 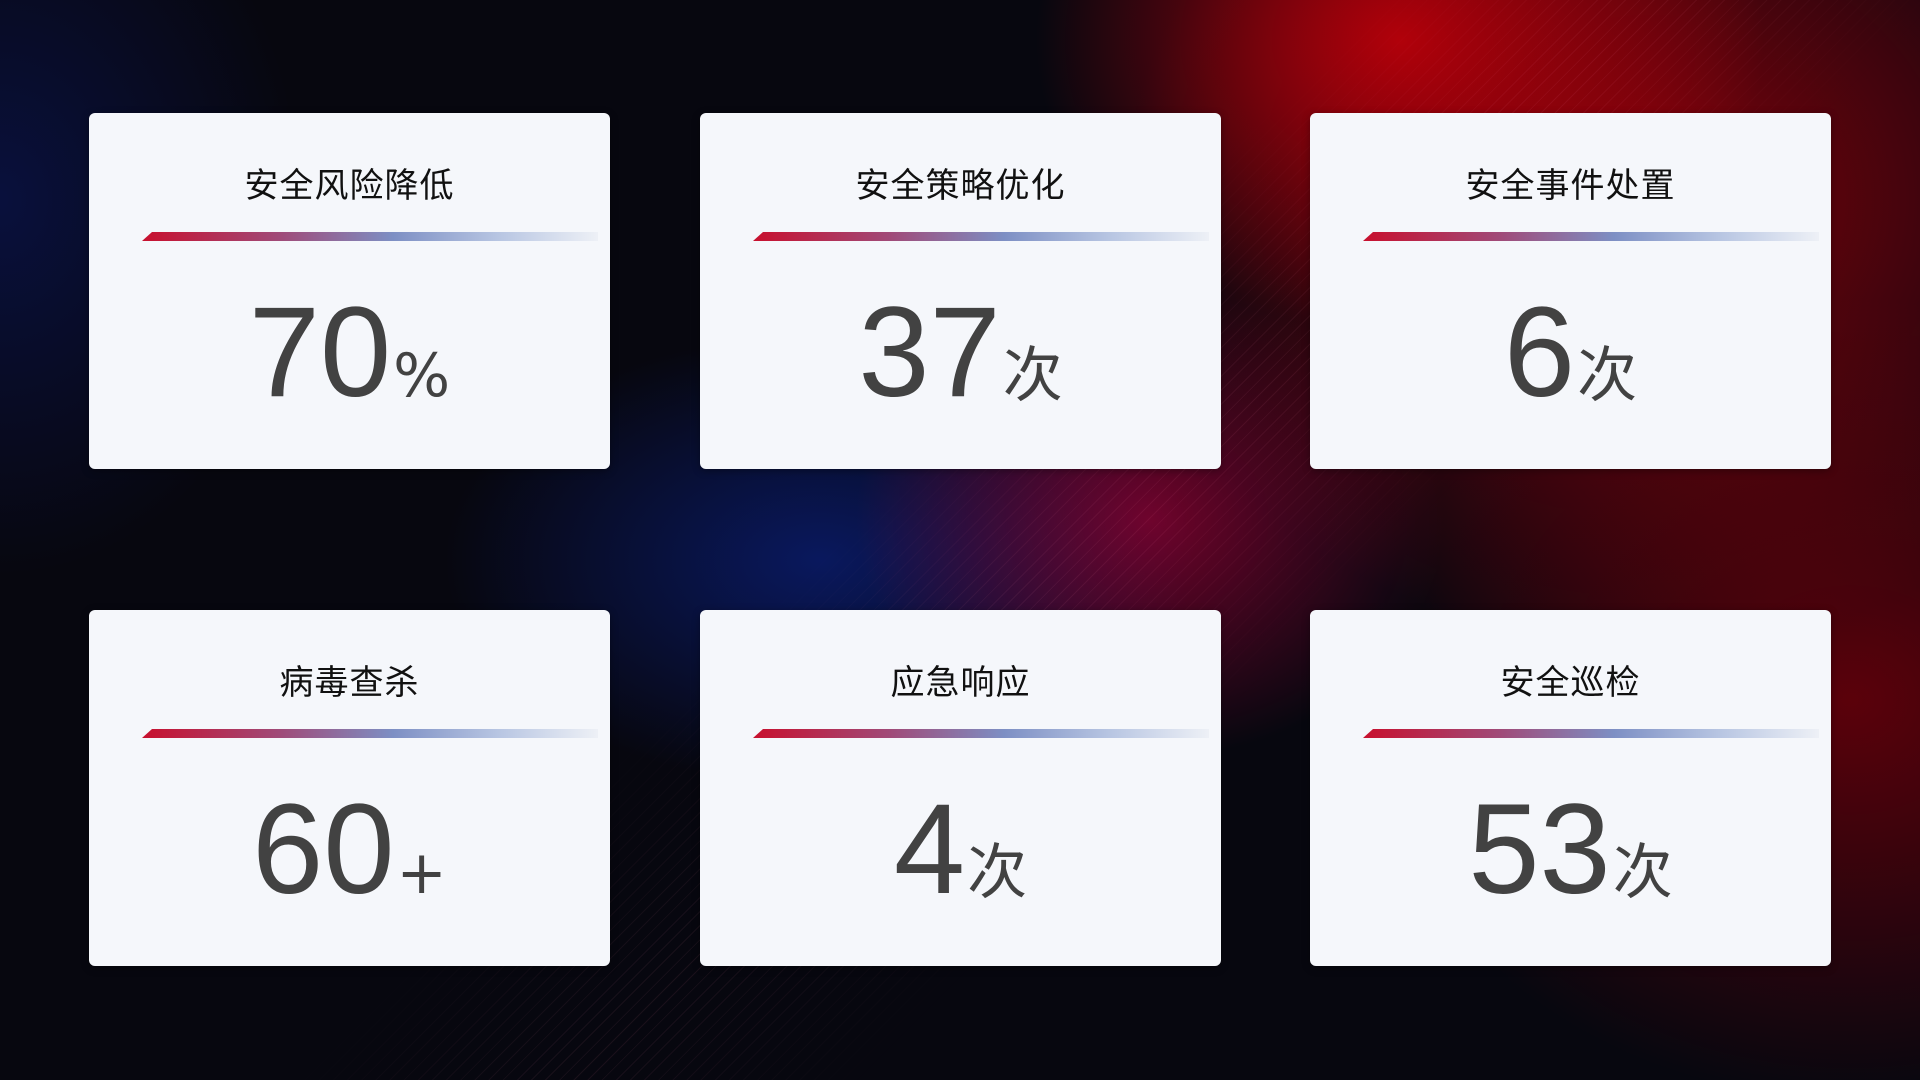 I want to click on stat-card-incident-handling: 安全事件处置 6次, so click(x=1570, y=291).